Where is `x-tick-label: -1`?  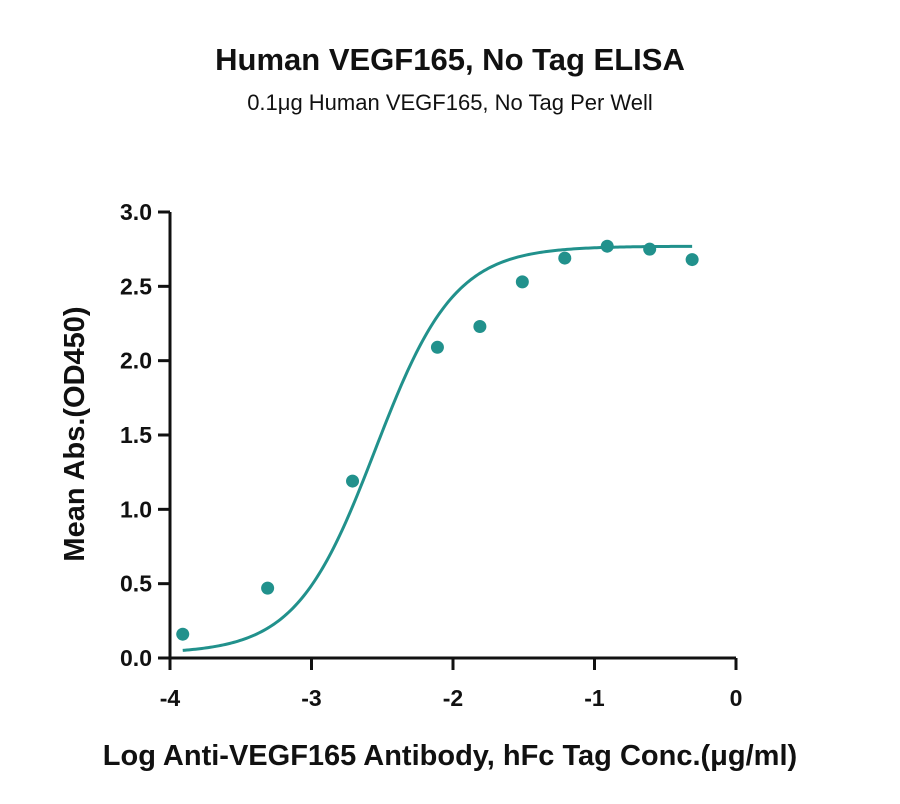
x-tick-label: -1 is located at coordinates (594, 698).